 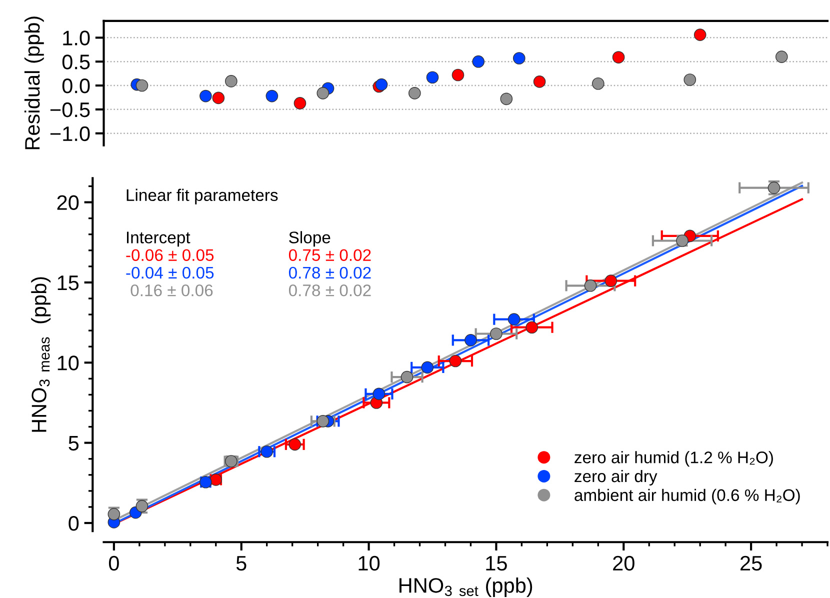 I want to click on annotation: 0.16 ± 0.06, so click(x=171, y=290).